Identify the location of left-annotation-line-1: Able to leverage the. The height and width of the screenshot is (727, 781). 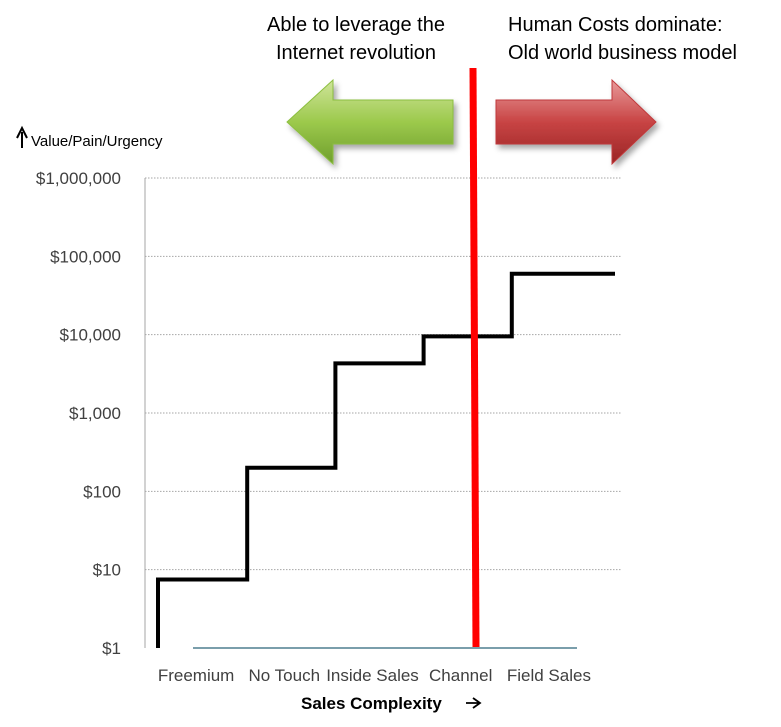
(356, 25).